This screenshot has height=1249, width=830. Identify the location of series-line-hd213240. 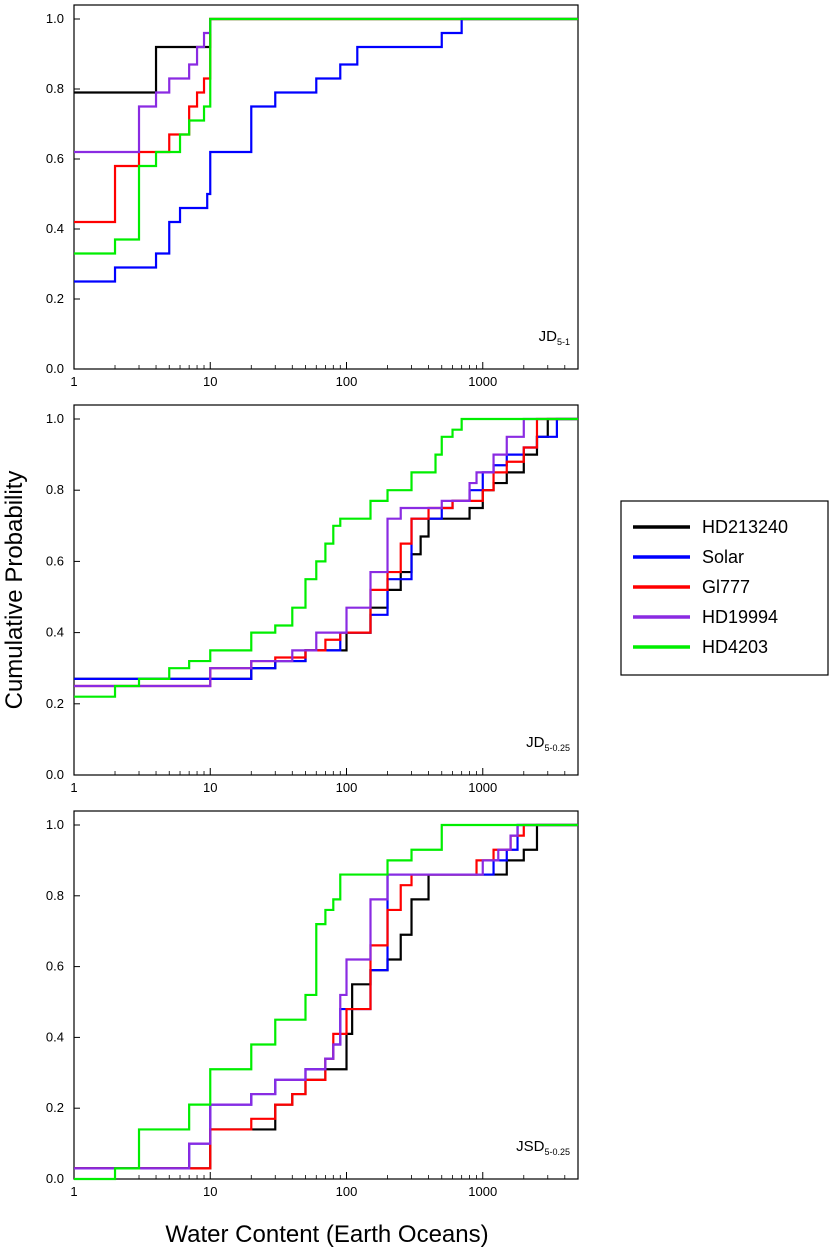
(326, 55).